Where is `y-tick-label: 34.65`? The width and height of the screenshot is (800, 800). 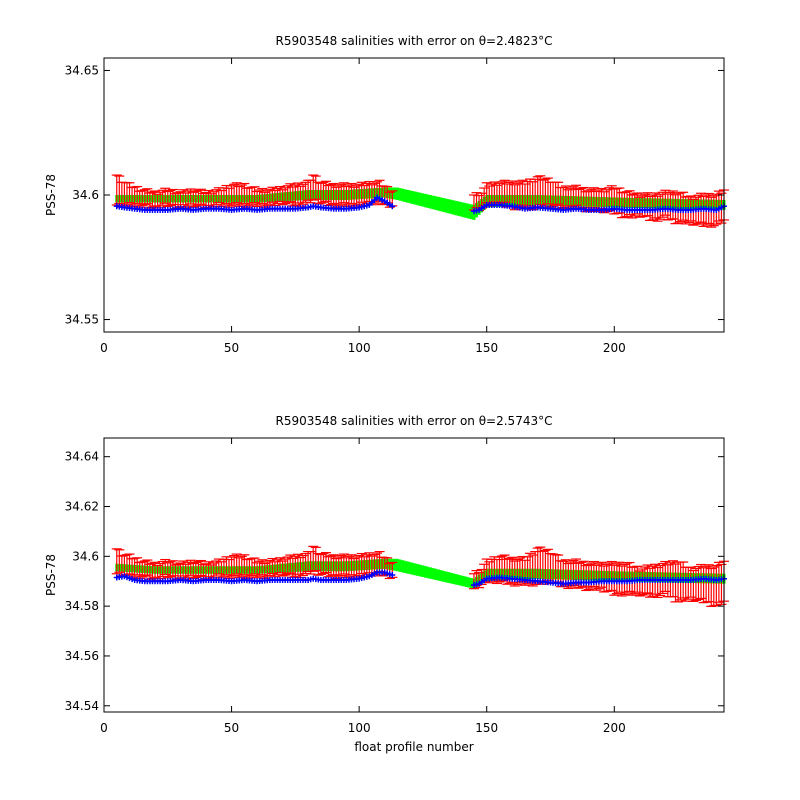 y-tick-label: 34.65 is located at coordinates (82, 70).